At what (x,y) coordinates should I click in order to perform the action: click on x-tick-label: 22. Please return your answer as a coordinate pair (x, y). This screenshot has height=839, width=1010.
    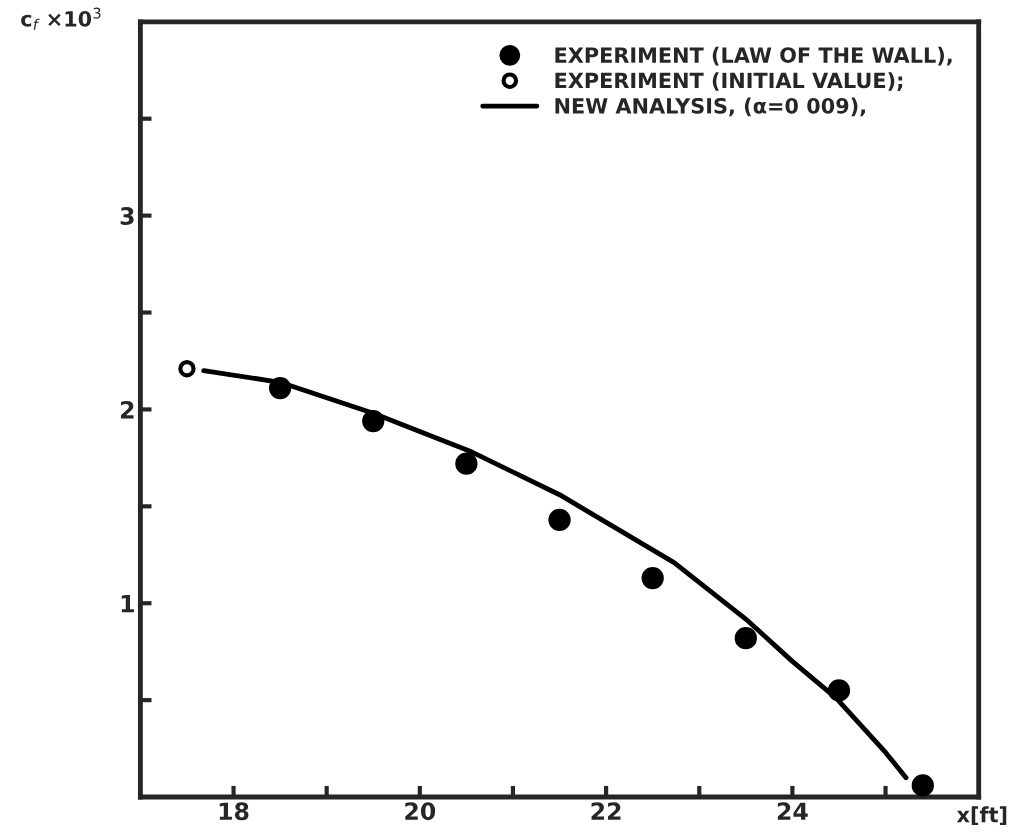
    Looking at the image, I should click on (606, 811).